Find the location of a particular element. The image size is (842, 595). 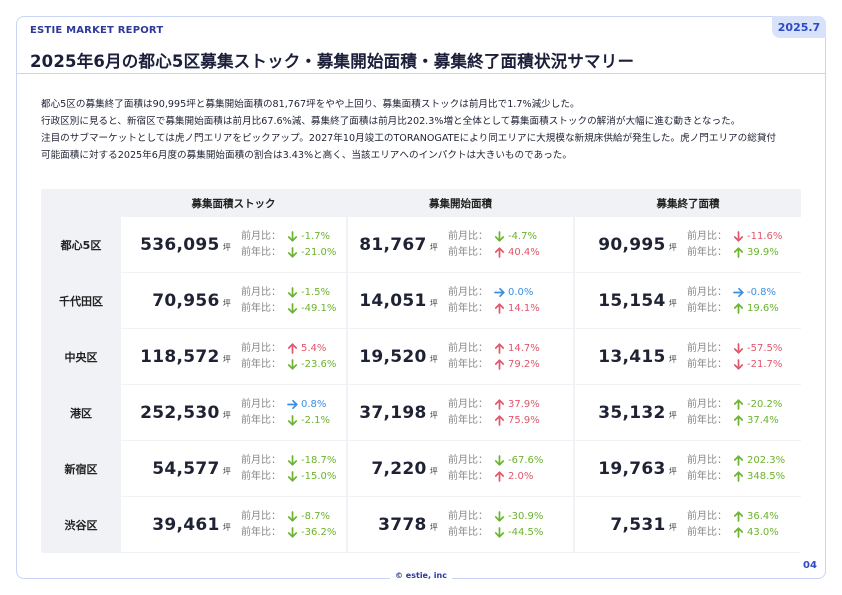

table-cell: 14,051 坪前月比： 0.0% 前年比： 14.1% is located at coordinates (460, 300).